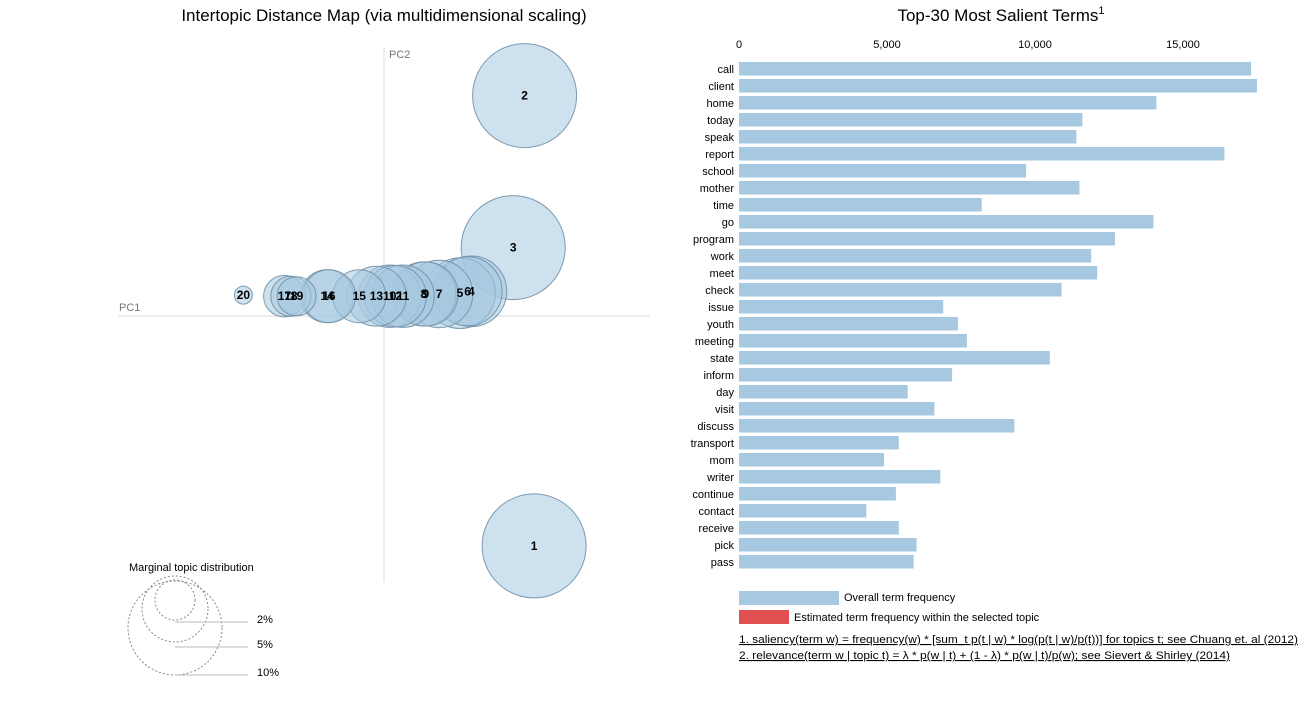  I want to click on topic-label-10: 10, so click(390, 296).